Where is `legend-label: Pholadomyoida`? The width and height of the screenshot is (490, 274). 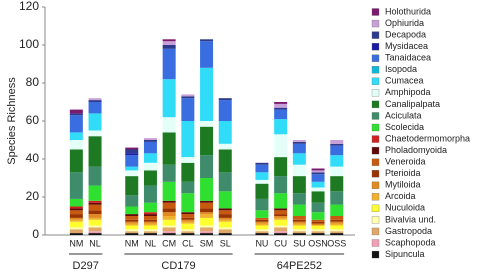
legend-label: Pholadomyoida is located at coordinates (416, 150).